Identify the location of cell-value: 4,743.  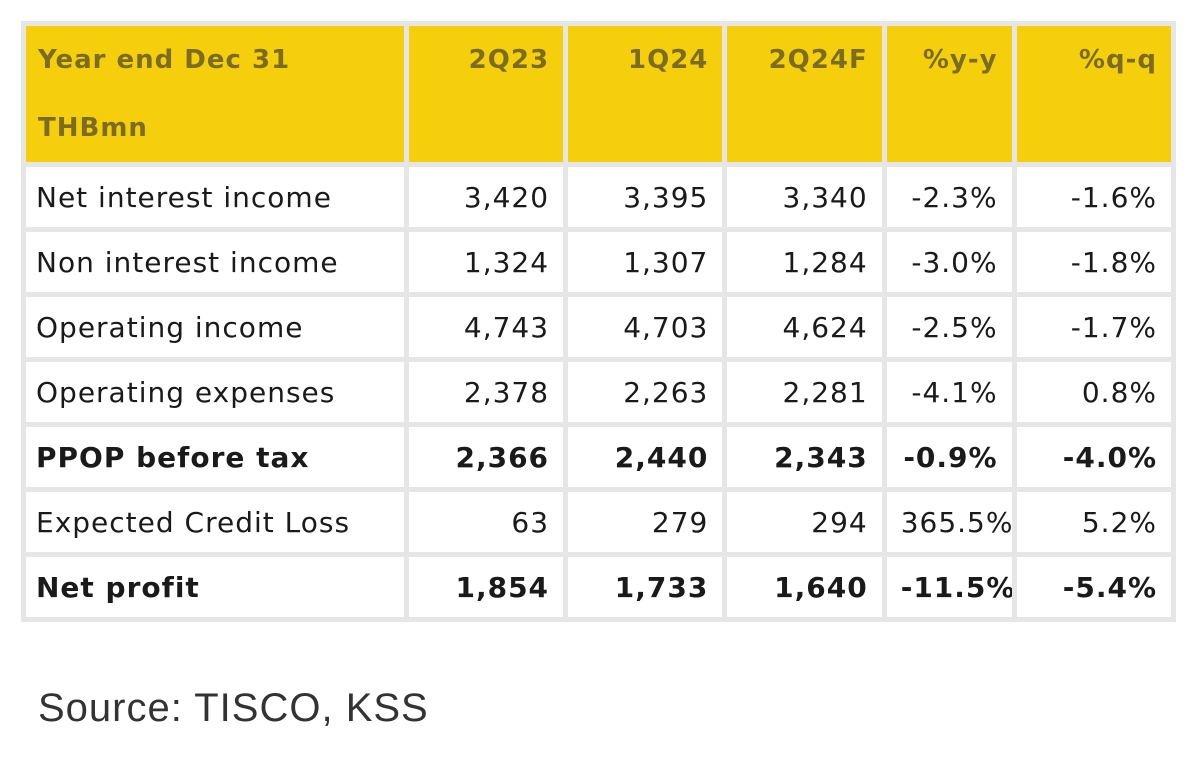
(486, 327).